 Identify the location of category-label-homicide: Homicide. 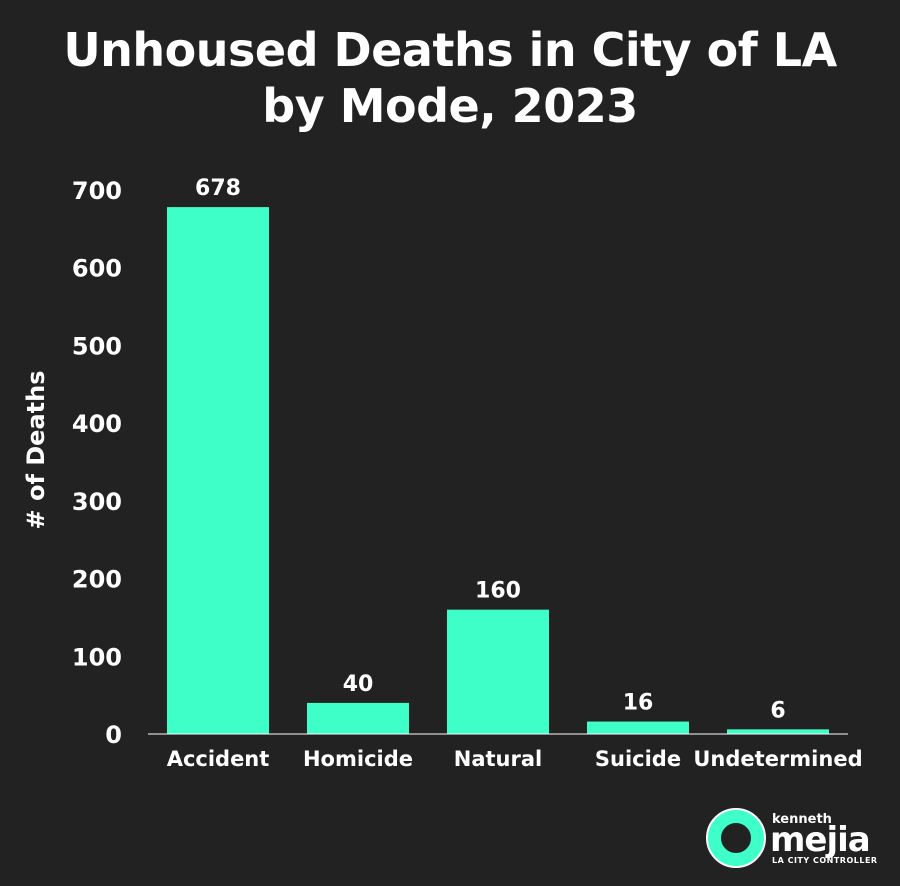
(358, 759).